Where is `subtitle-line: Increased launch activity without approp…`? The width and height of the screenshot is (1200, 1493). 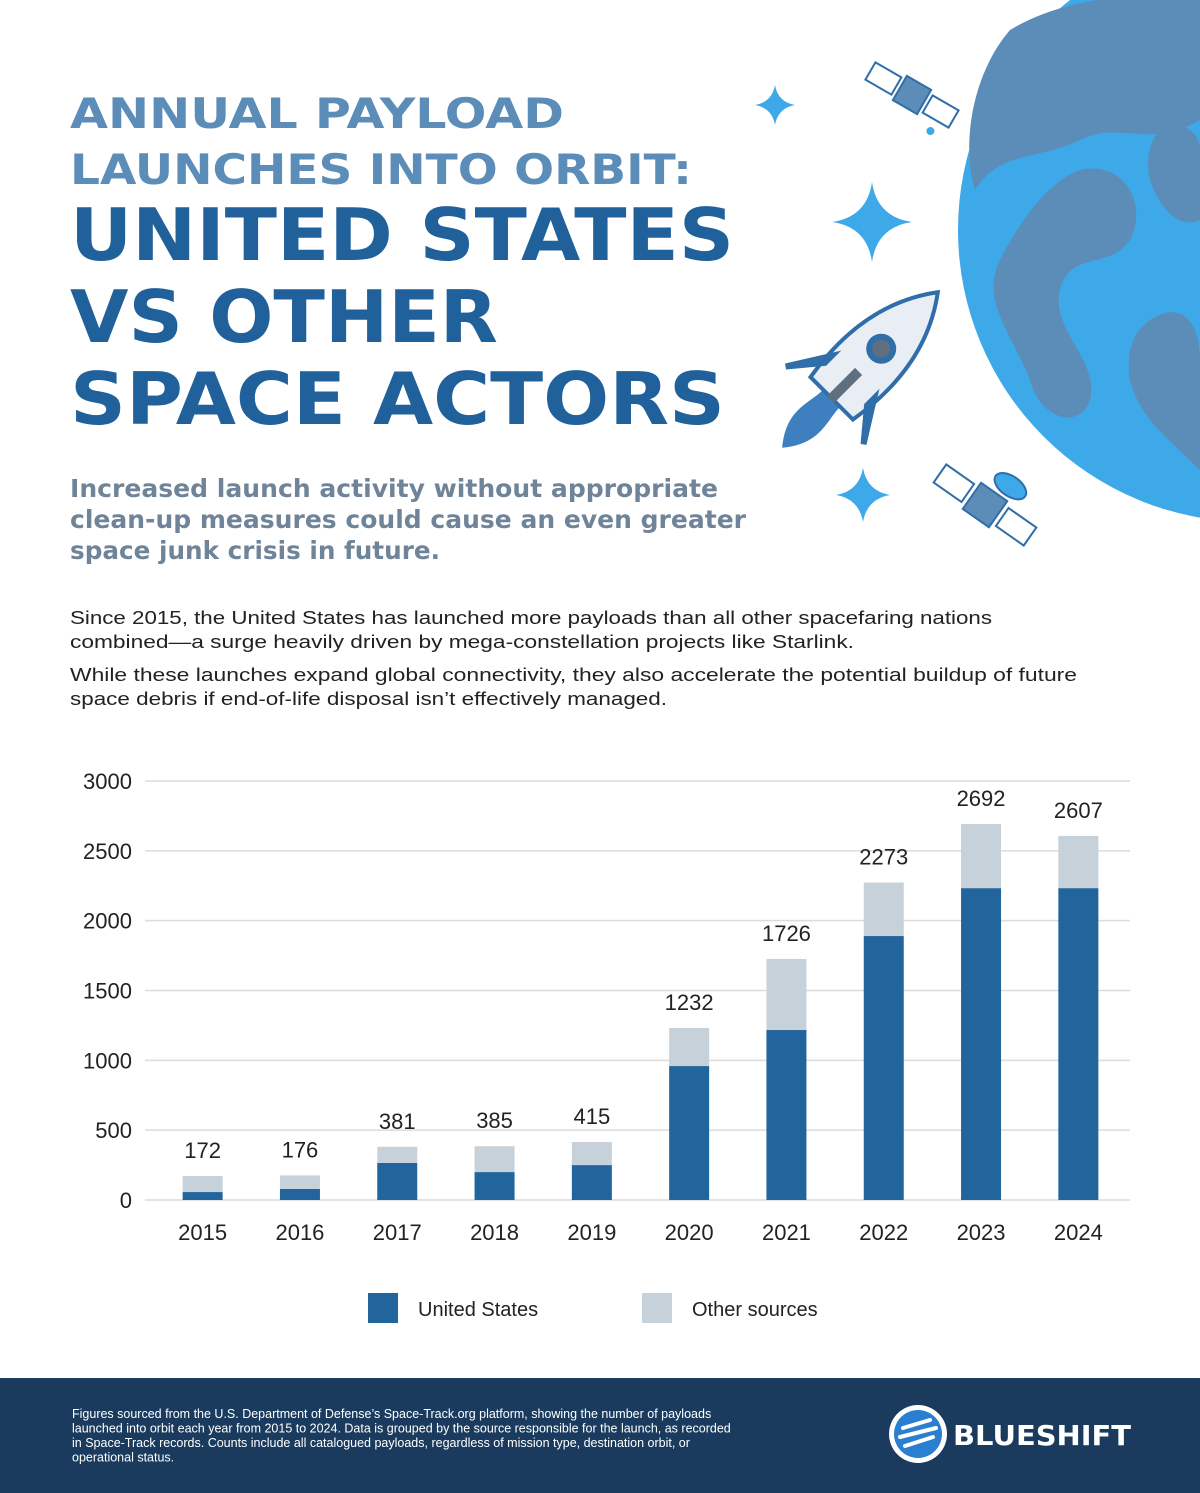 subtitle-line: Increased launch activity without approp… is located at coordinates (394, 488).